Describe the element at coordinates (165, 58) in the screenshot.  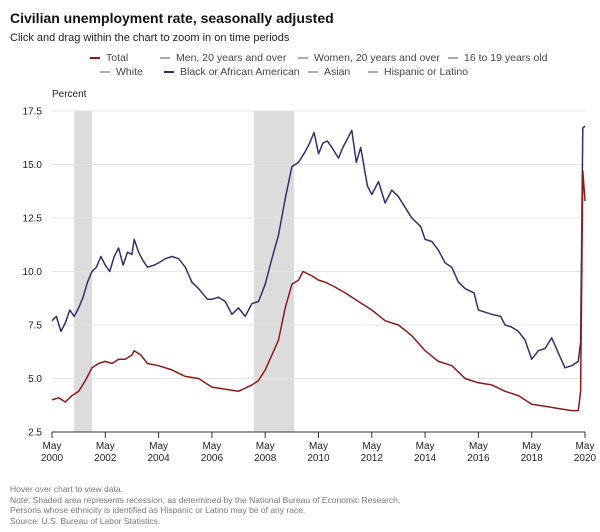
I see `legend-swatch-men` at that location.